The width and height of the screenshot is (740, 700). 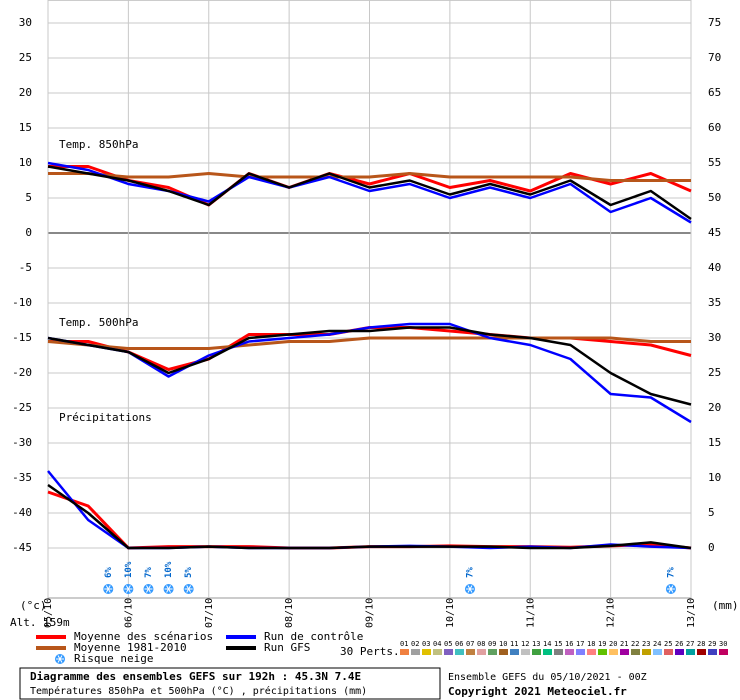 What do you see at coordinates (105, 417) in the screenshot?
I see `annotation: Précipitations` at bounding box center [105, 417].